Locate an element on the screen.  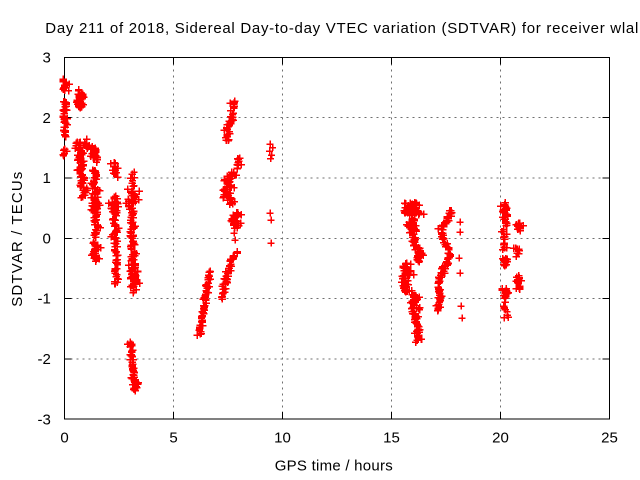
svg-text: 3 is located at coordinates (46, 58).